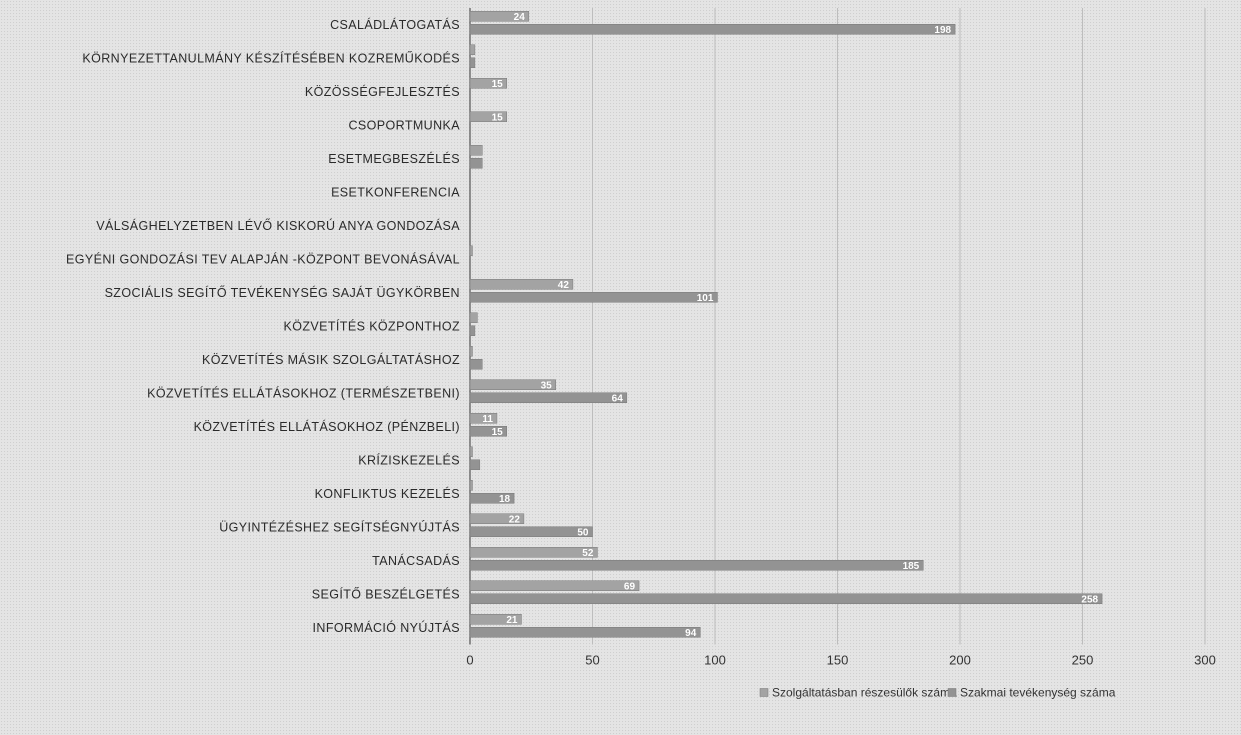 The image size is (1241, 735). Describe the element at coordinates (404, 125) in the screenshot. I see `category-label: CSOPORTMUNKA` at that location.